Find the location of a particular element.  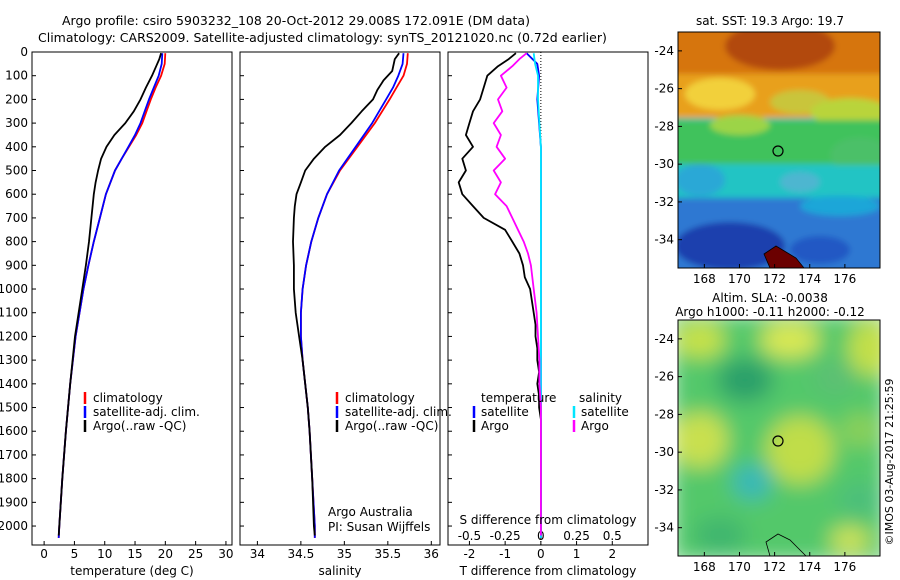

principal-investigator-note: PI: Susan Wijffels is located at coordinates (379, 527).